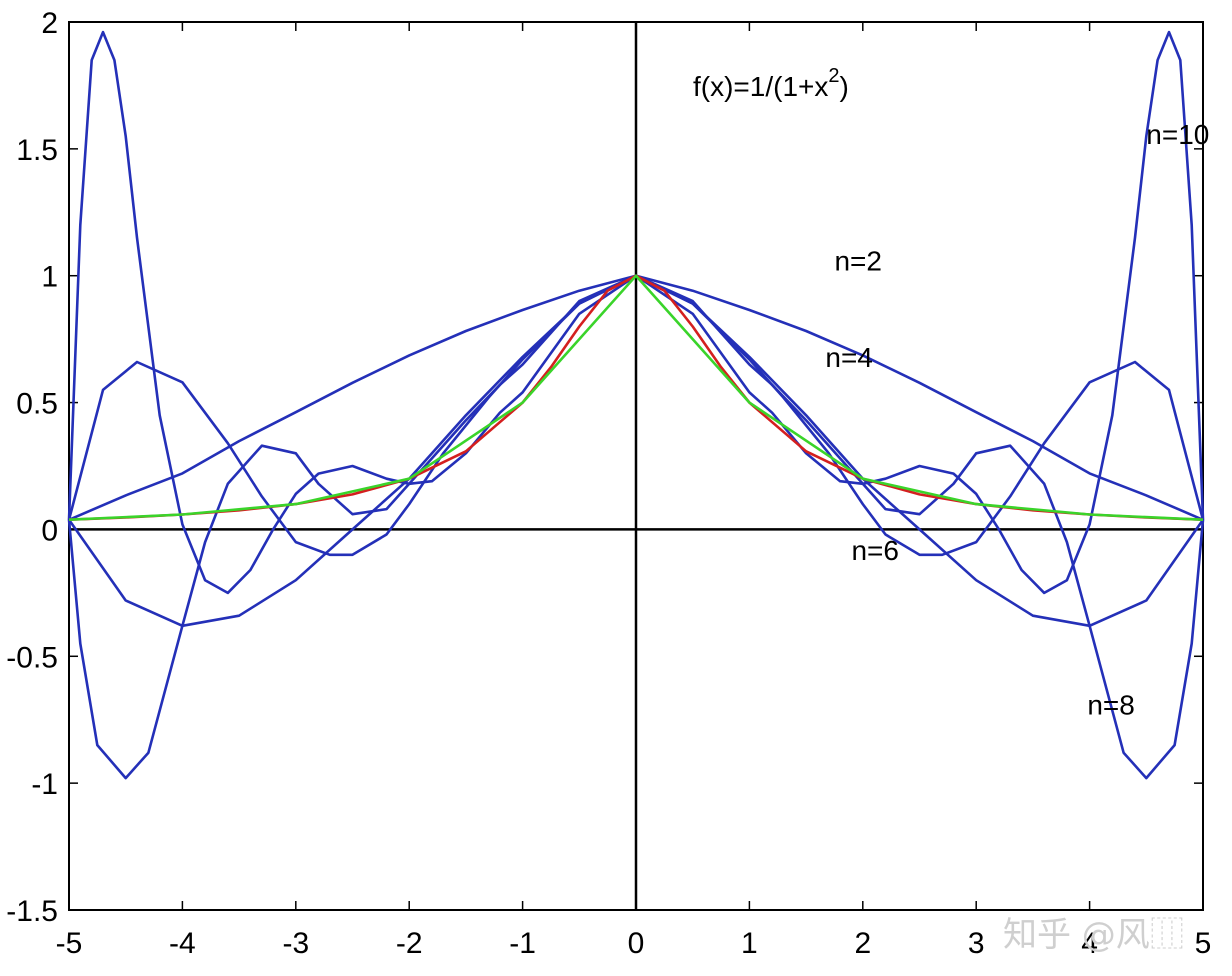 The image size is (1232, 976). I want to click on function-label: f(x)=1/(1+x2), so click(771, 83).